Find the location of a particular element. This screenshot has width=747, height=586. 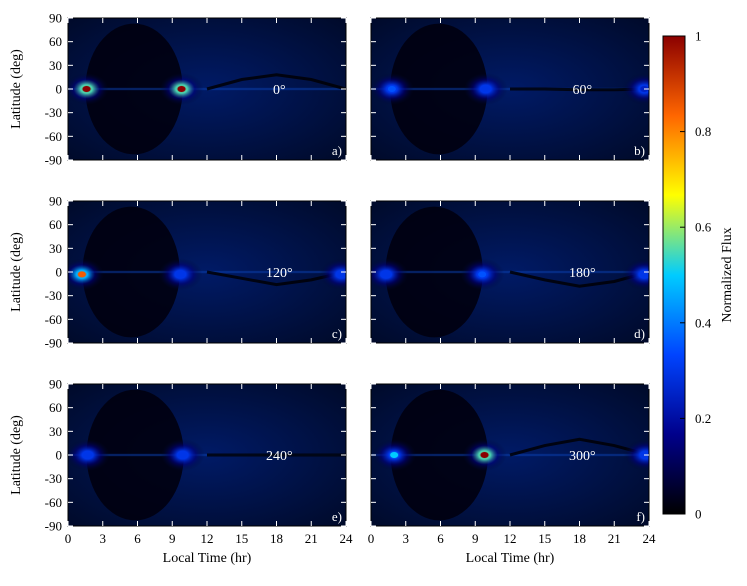

panel-angle-label: 240° is located at coordinates (279, 456).